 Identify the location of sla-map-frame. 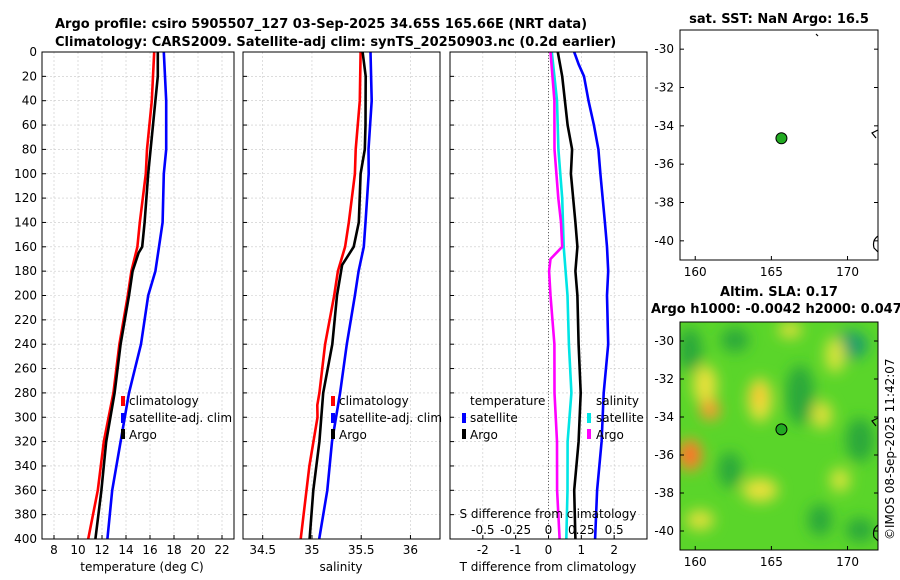
(779, 436).